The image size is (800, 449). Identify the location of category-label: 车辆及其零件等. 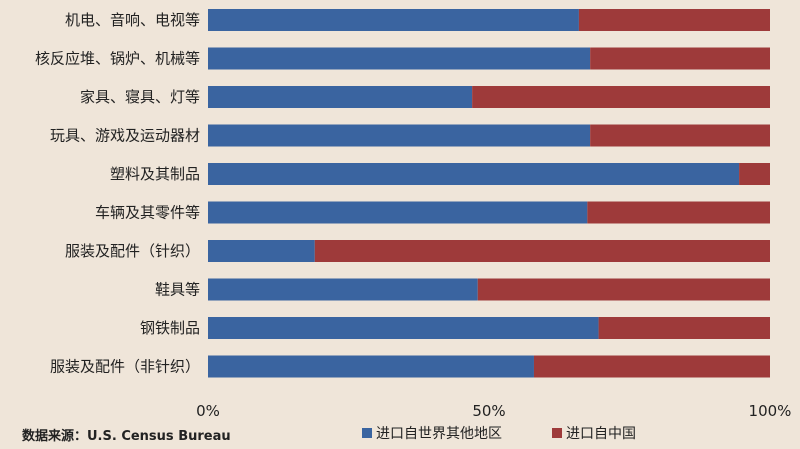
(147, 213).